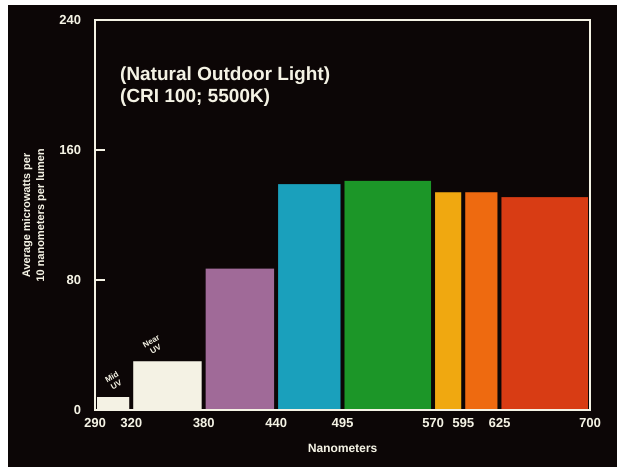 Image resolution: width=625 pixels, height=472 pixels. What do you see at coordinates (343, 422) in the screenshot?
I see `x-tick-label: 495` at bounding box center [343, 422].